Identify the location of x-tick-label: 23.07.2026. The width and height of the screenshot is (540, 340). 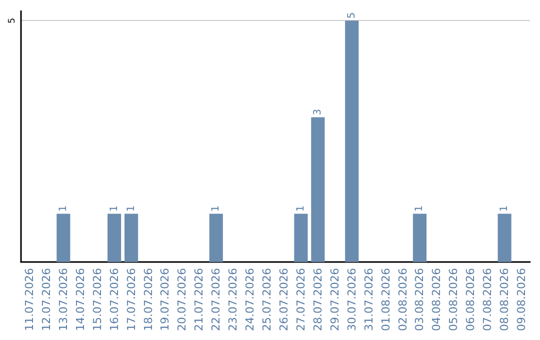
(233, 300).